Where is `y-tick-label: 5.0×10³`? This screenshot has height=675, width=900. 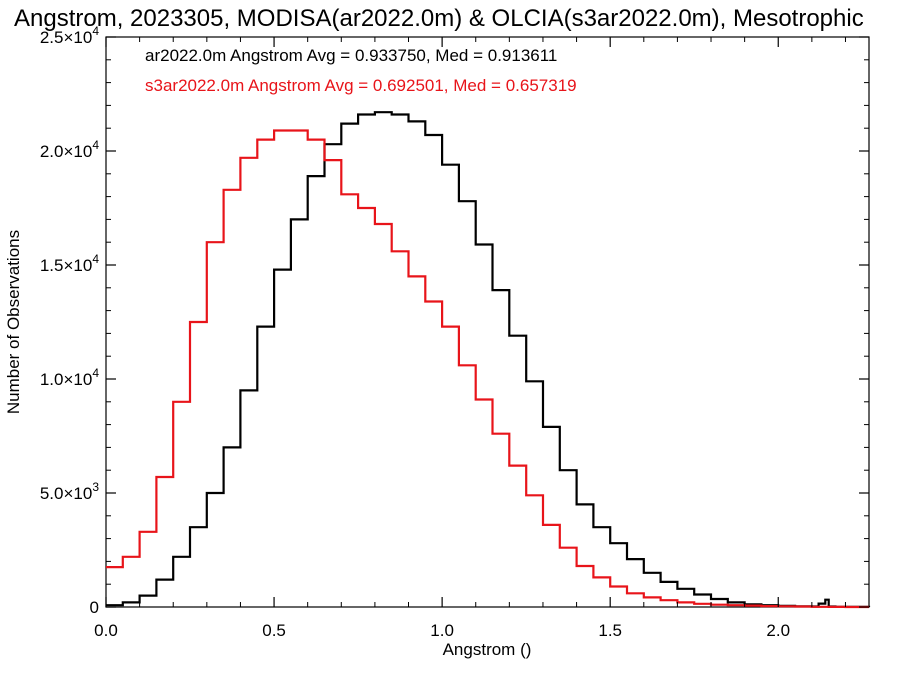
y-tick-label: 5.0×10³ is located at coordinates (69, 491).